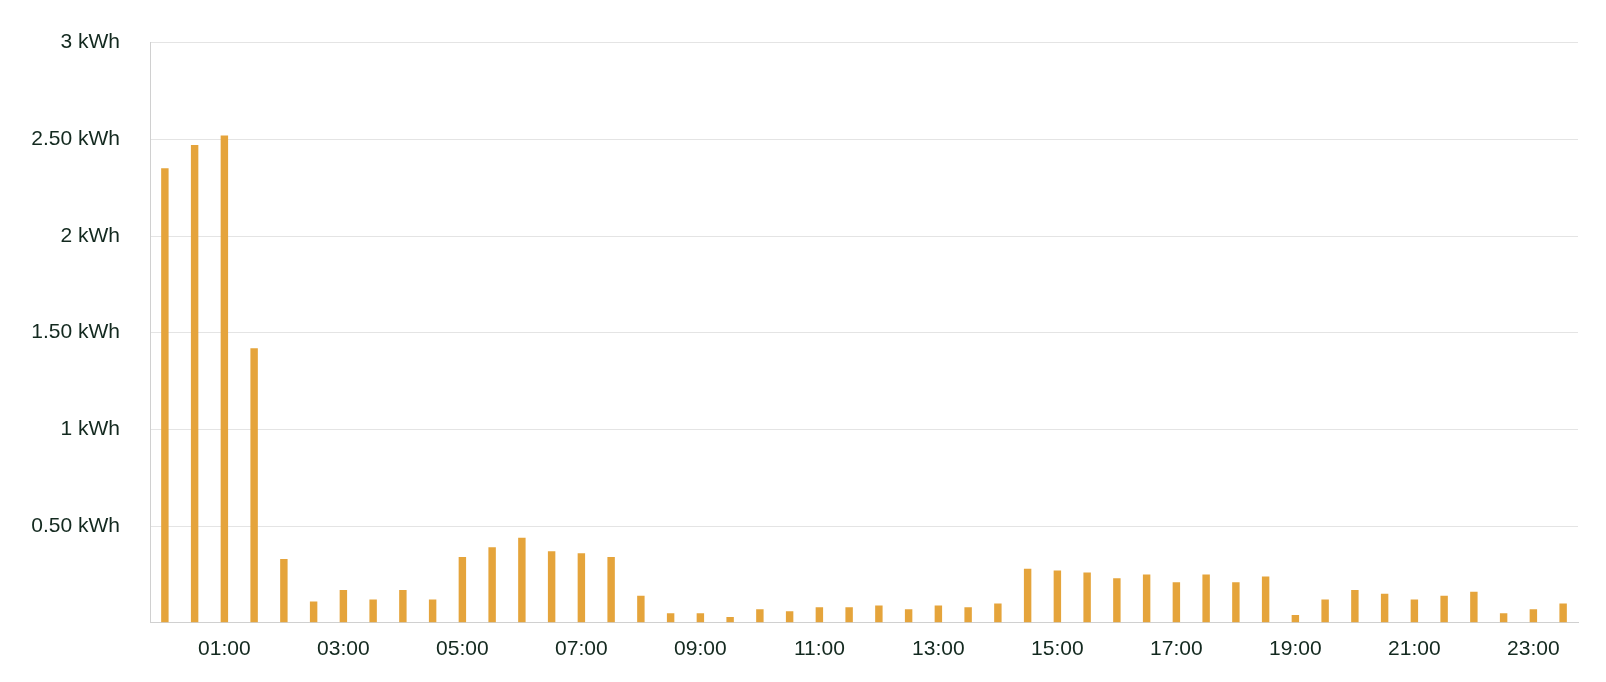 Image resolution: width=1606 pixels, height=682 pixels. Describe the element at coordinates (1295, 648) in the screenshot. I see `x-tick-label: 19:00` at that location.